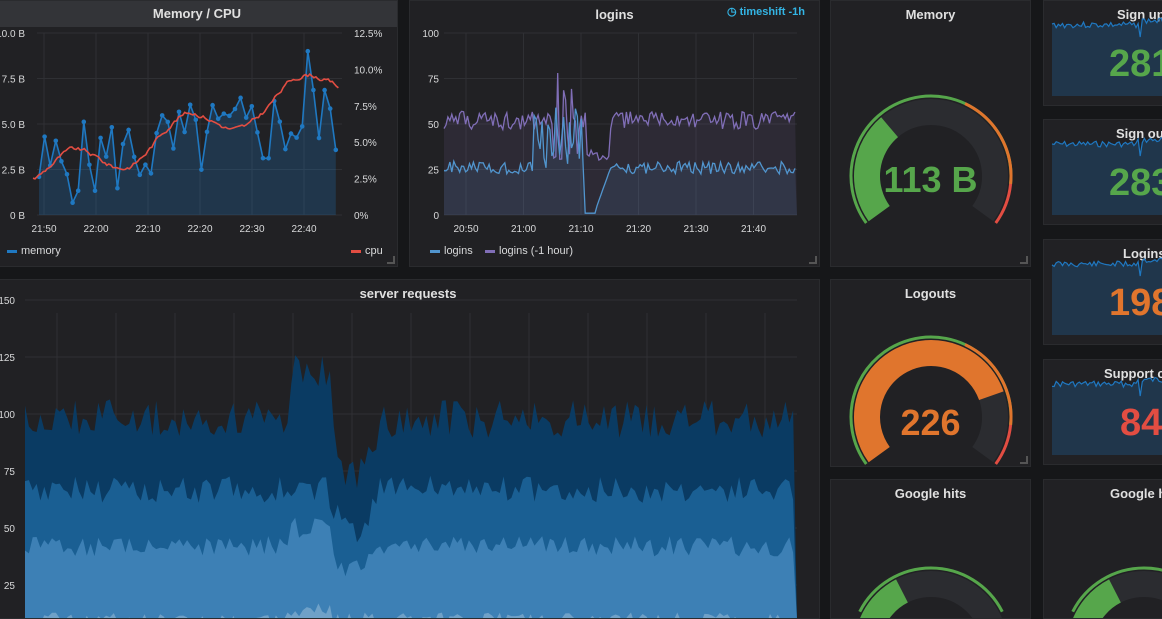 The height and width of the screenshot is (619, 1162). Describe the element at coordinates (1141, 423) in the screenshot. I see `stat-value: 84` at that location.